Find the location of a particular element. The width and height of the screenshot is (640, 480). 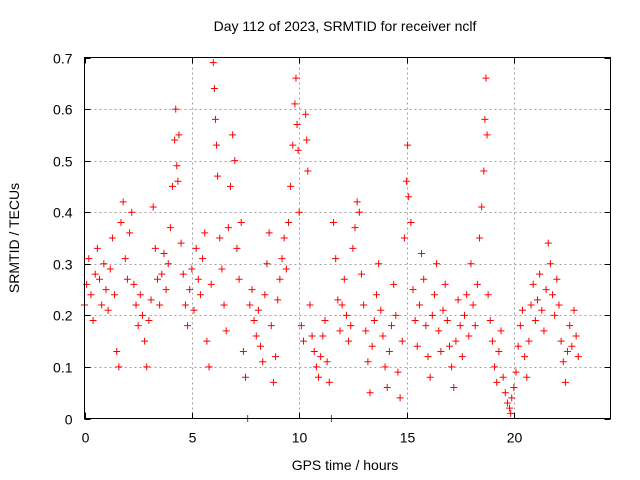

y-tick-label: 0.2 is located at coordinates (63, 316).